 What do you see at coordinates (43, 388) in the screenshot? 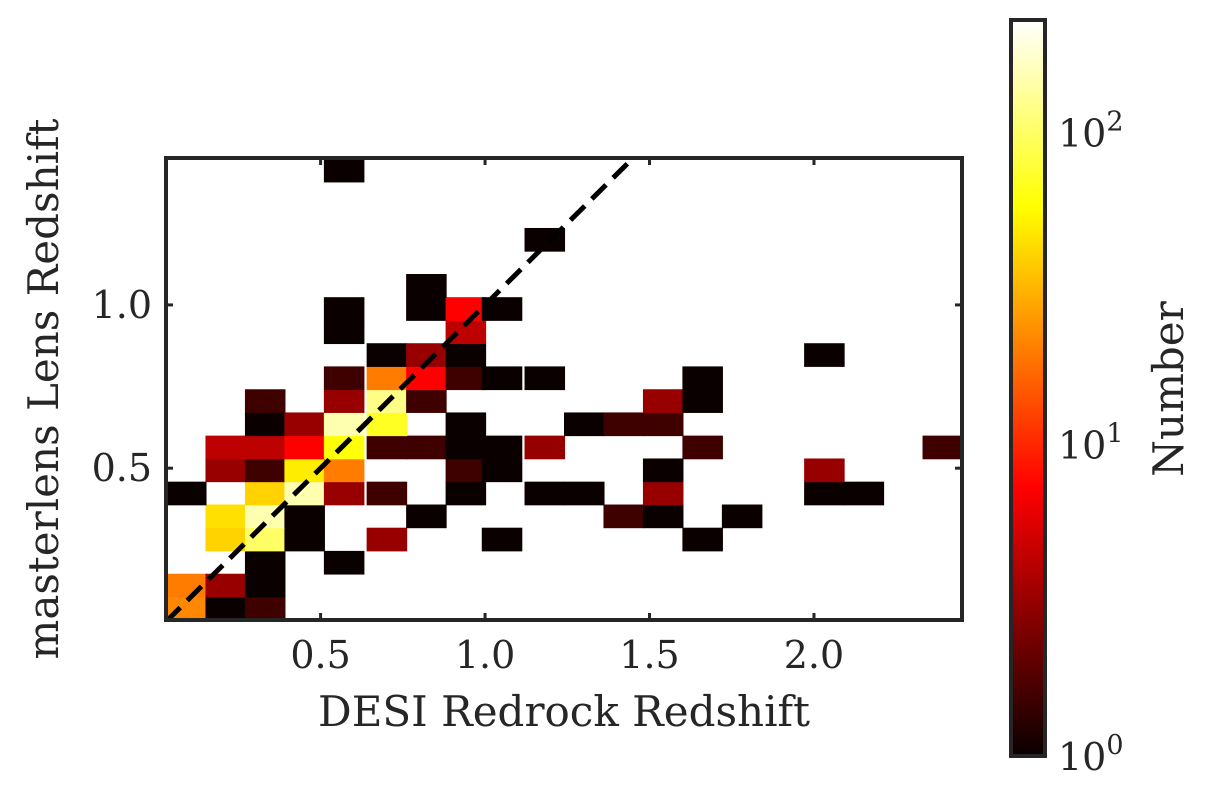
I see `y-axis-label: masterlens Lens Redshift` at bounding box center [43, 388].